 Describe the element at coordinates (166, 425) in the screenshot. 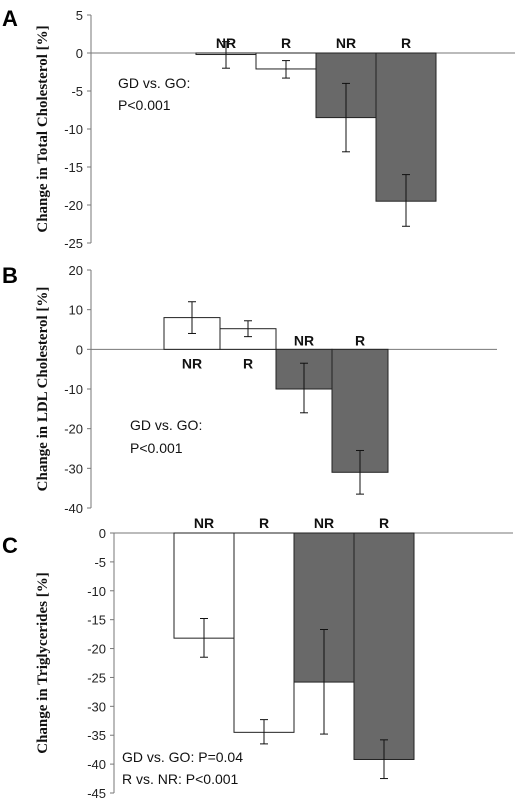

I see `panel-b-annotation: GD vs. GO:` at that location.